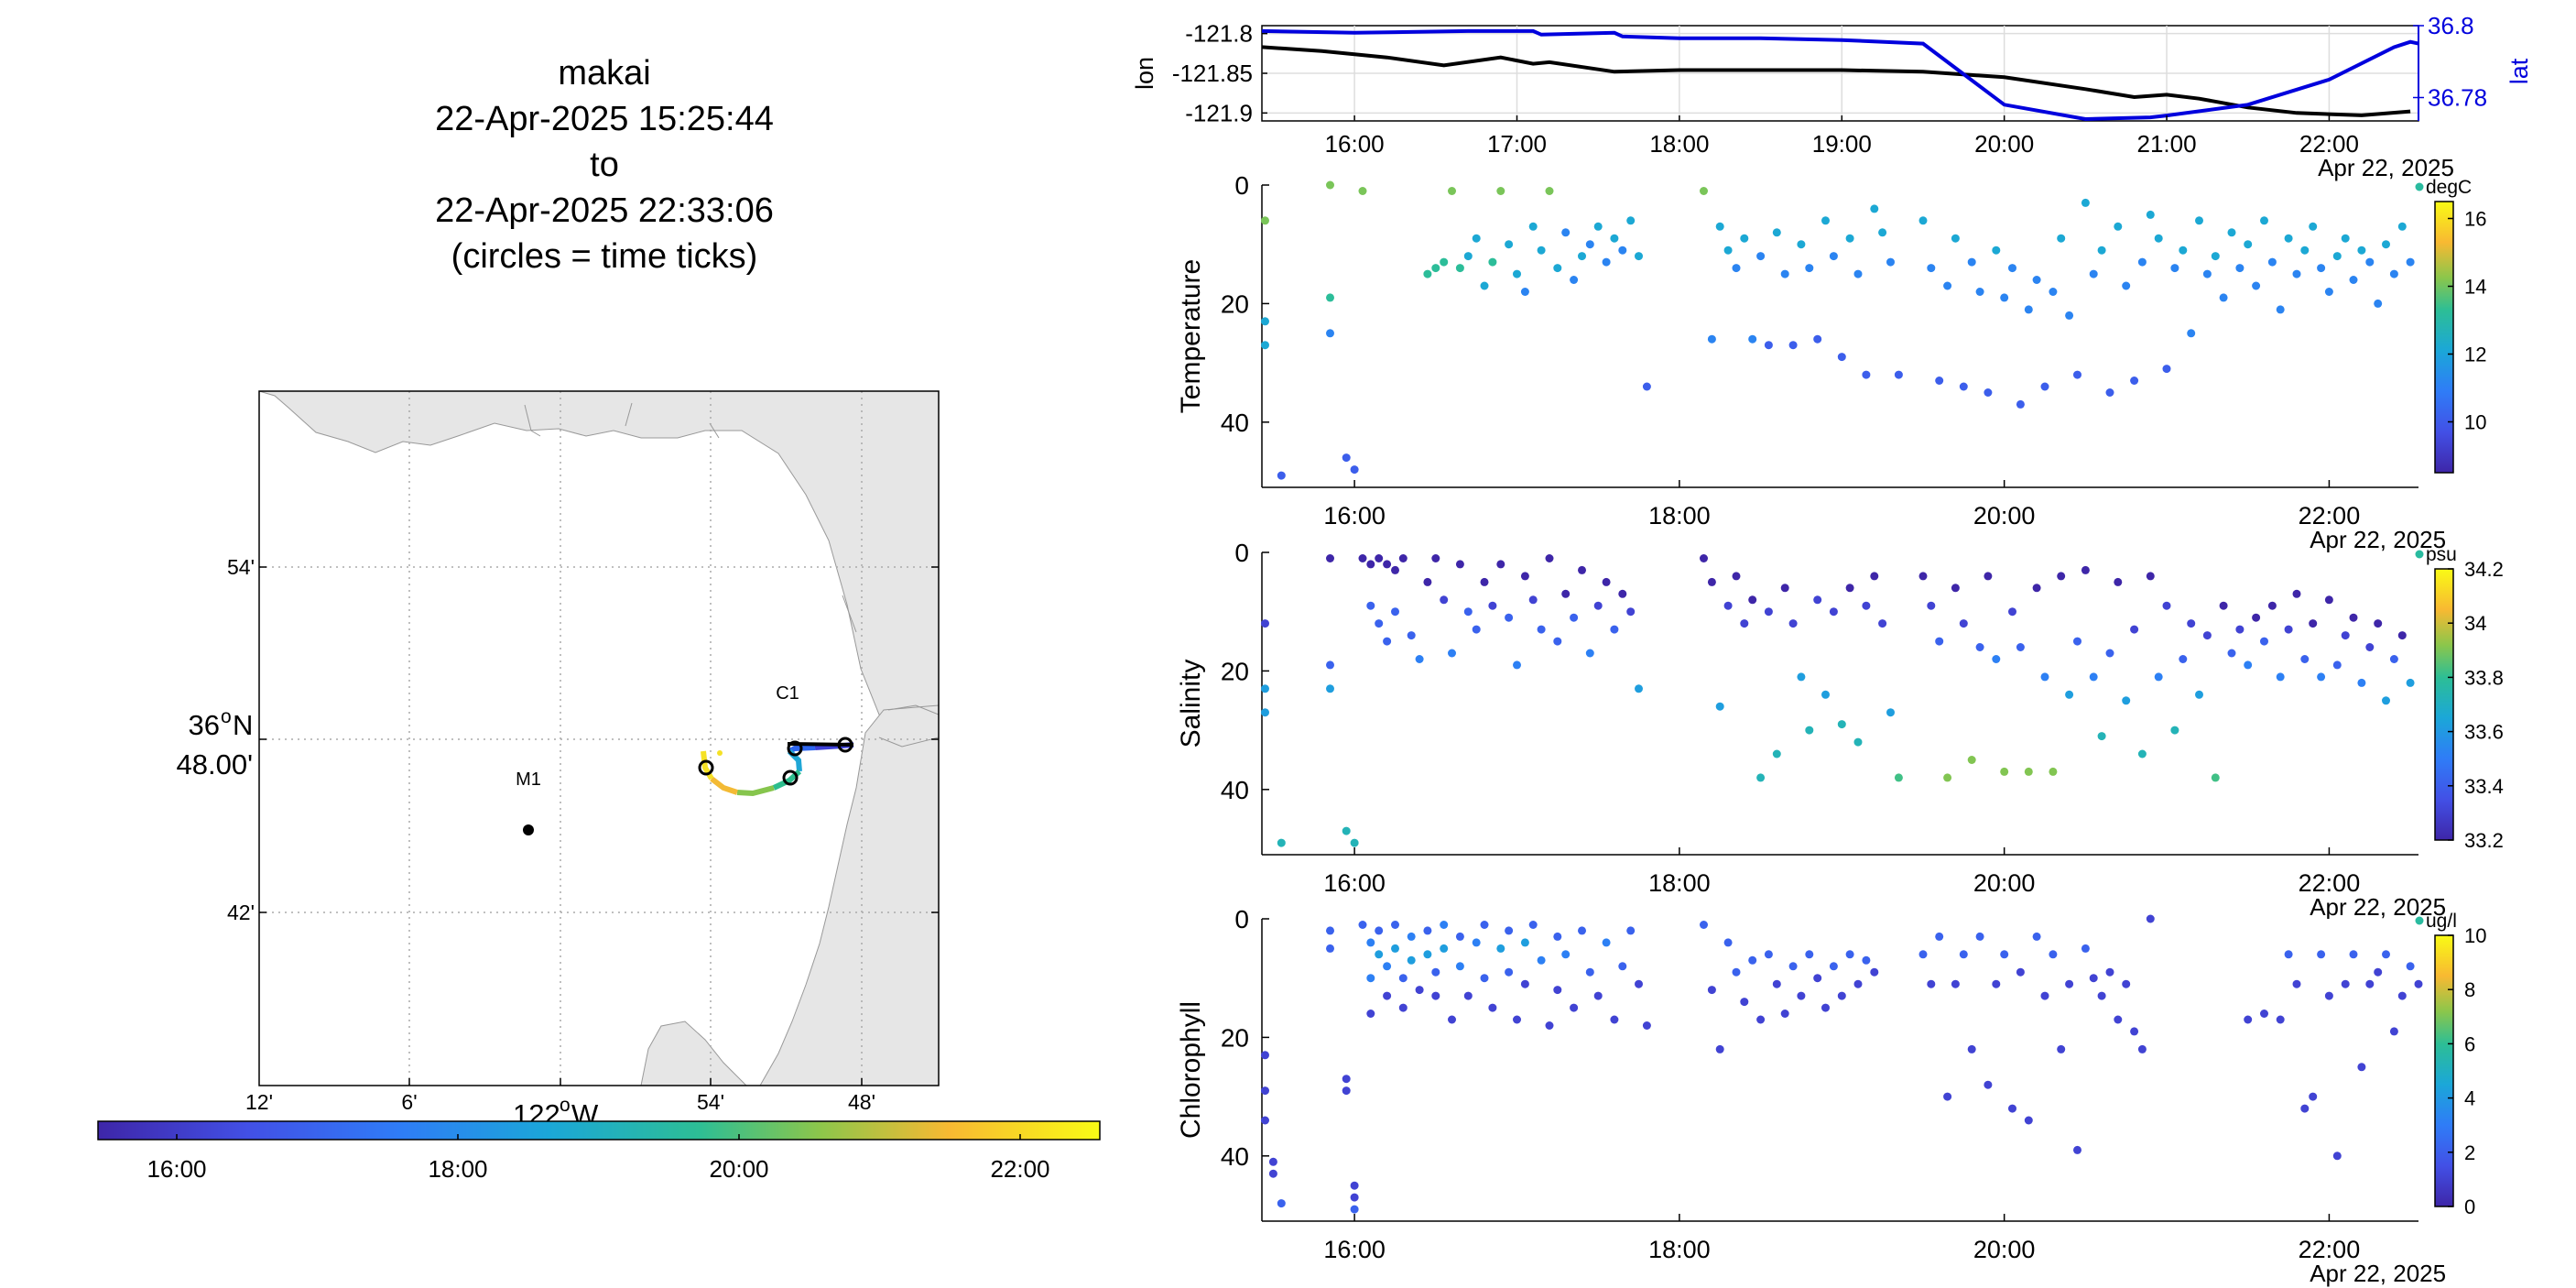  Describe the element at coordinates (457, 1169) in the screenshot. I see `time-colorbar-tick: 18:00` at that location.